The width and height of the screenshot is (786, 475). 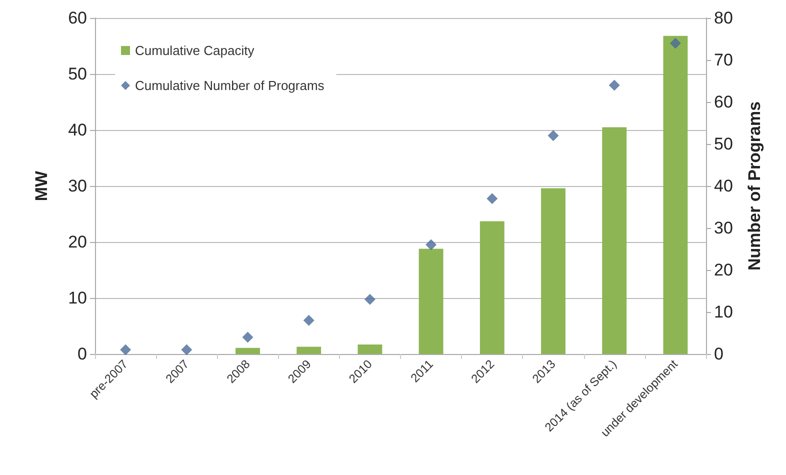 What do you see at coordinates (77, 18) in the screenshot?
I see `y-tick-label: 60` at bounding box center [77, 18].